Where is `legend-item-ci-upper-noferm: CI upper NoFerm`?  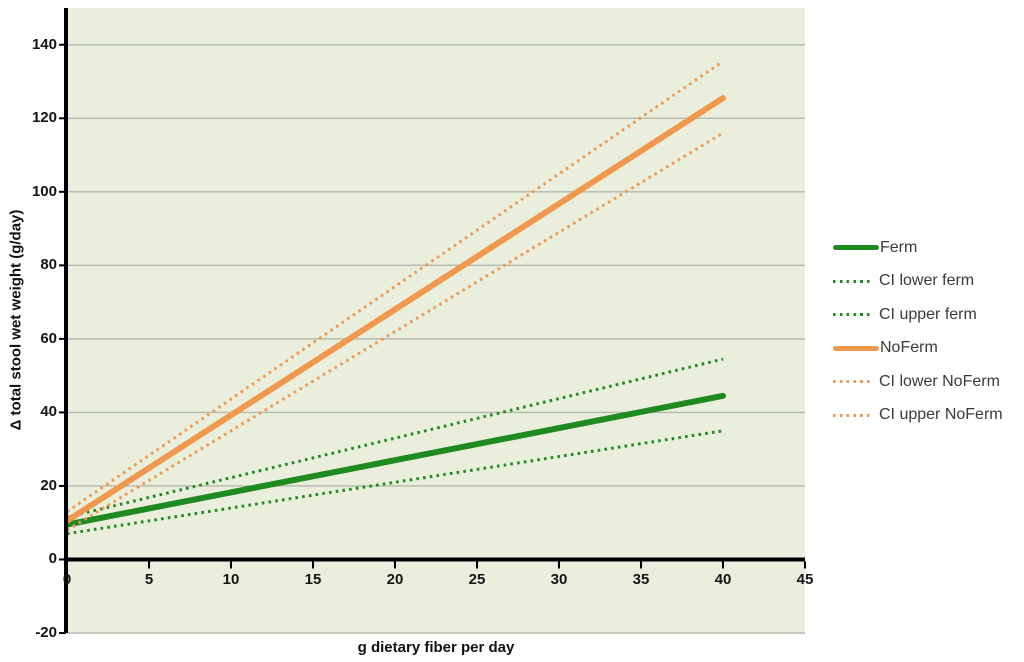 legend-item-ci-upper-noferm: CI upper NoFerm is located at coordinates (918, 416).